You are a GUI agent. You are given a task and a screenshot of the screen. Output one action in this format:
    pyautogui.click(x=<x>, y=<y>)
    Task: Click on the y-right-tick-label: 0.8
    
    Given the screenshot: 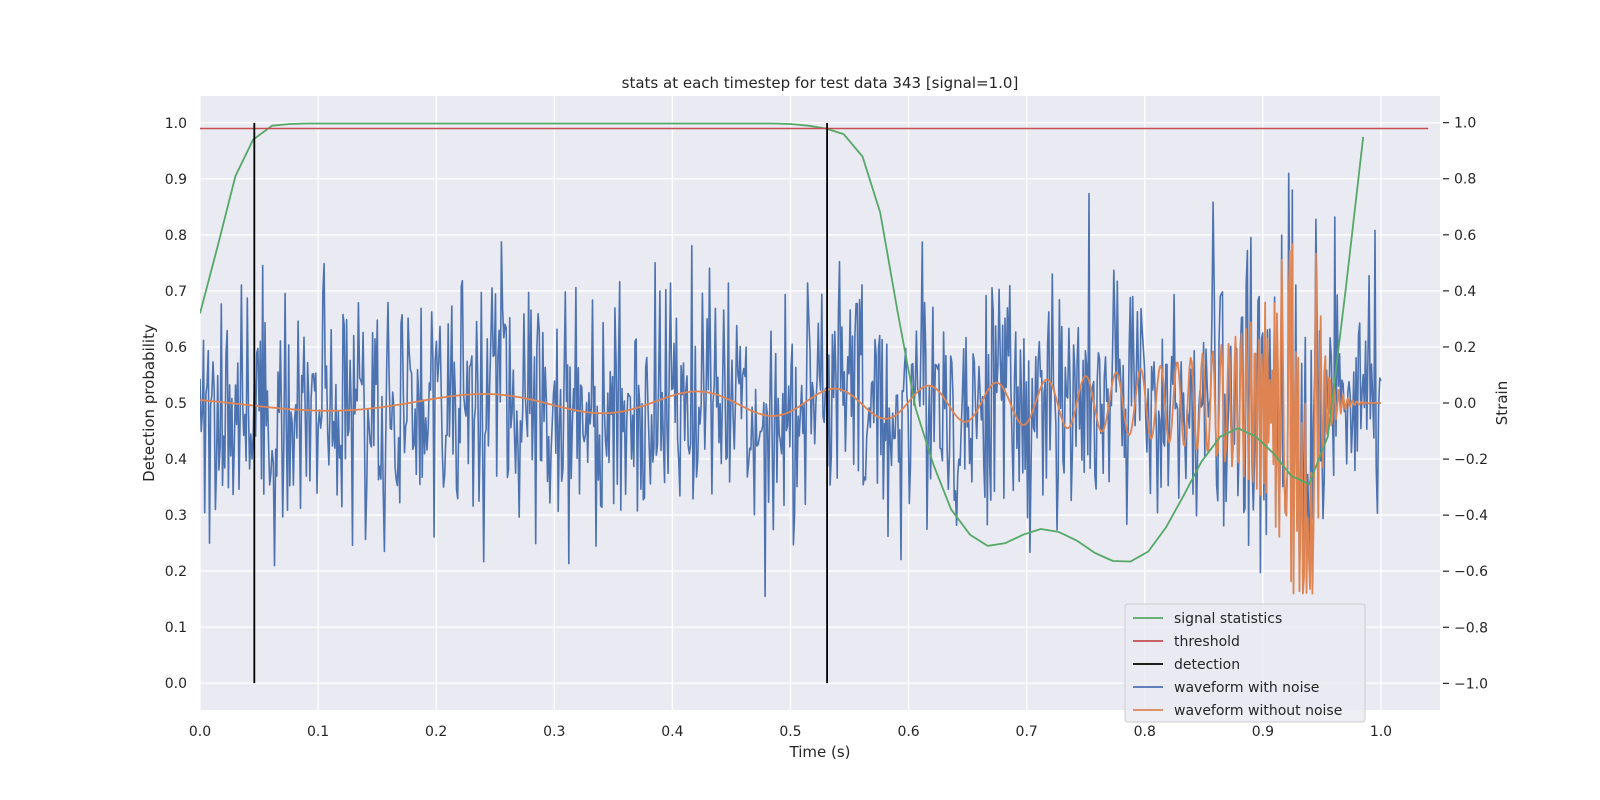 What is the action you would take?
    pyautogui.click(x=1465, y=180)
    